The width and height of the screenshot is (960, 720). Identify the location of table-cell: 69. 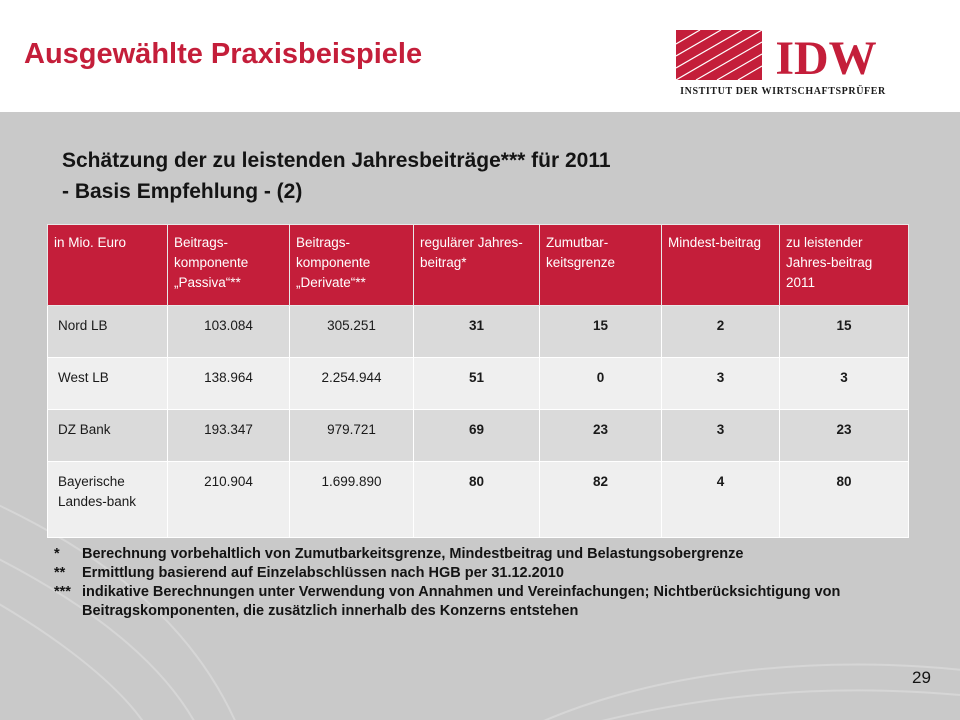
(476, 435).